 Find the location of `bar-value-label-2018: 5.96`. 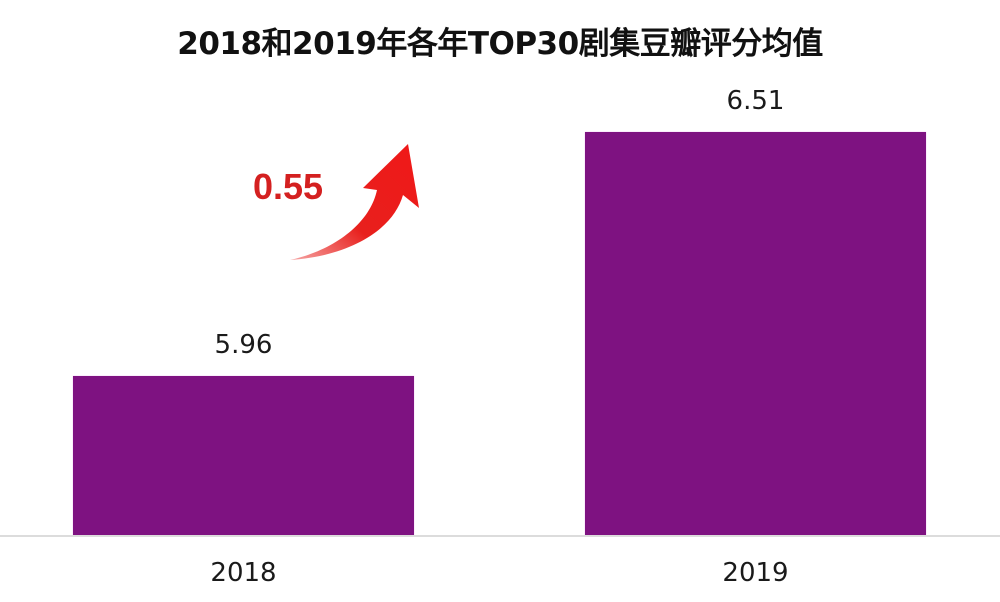

bar-value-label-2018: 5.96 is located at coordinates (243, 345).